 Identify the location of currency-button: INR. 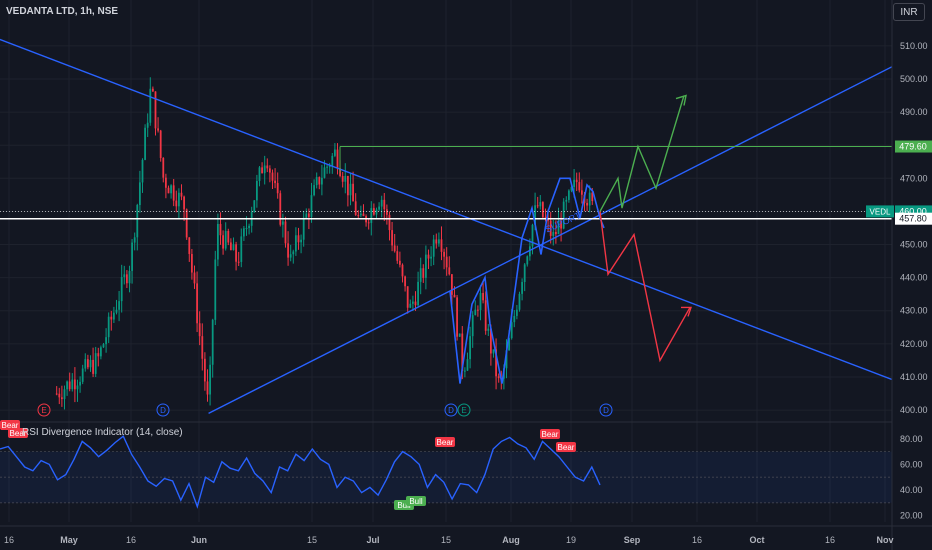
(909, 12).